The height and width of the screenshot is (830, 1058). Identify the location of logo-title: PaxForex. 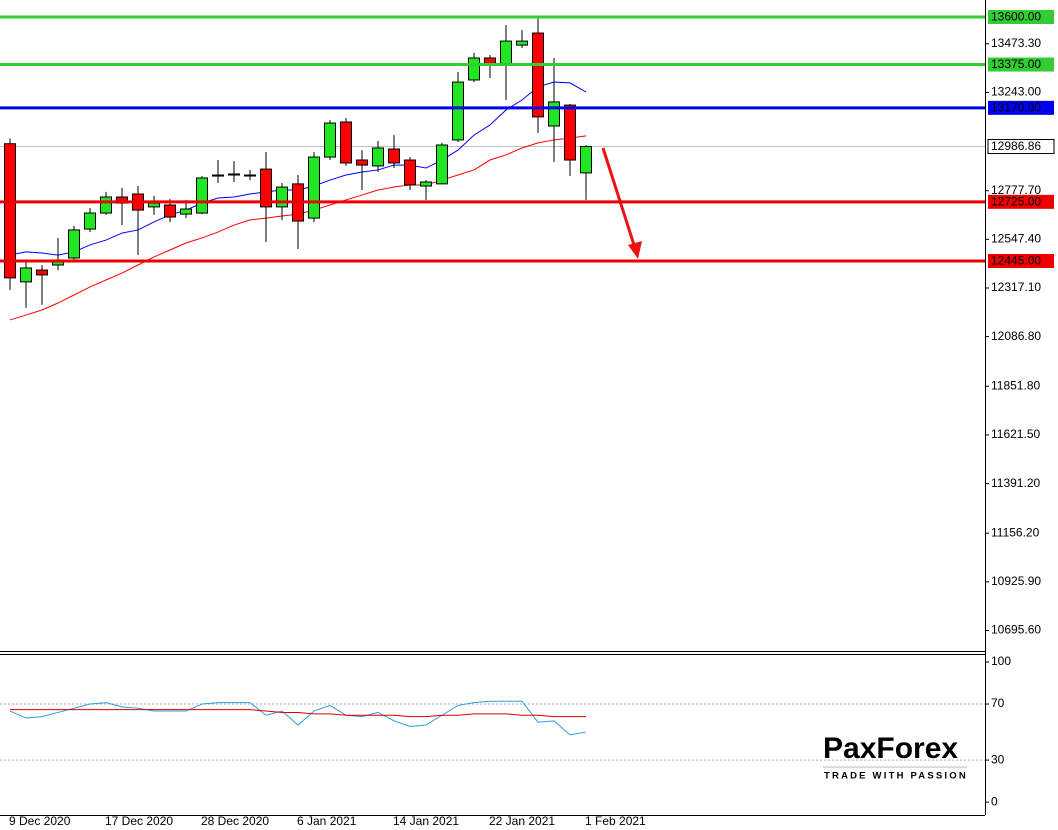
(890, 748).